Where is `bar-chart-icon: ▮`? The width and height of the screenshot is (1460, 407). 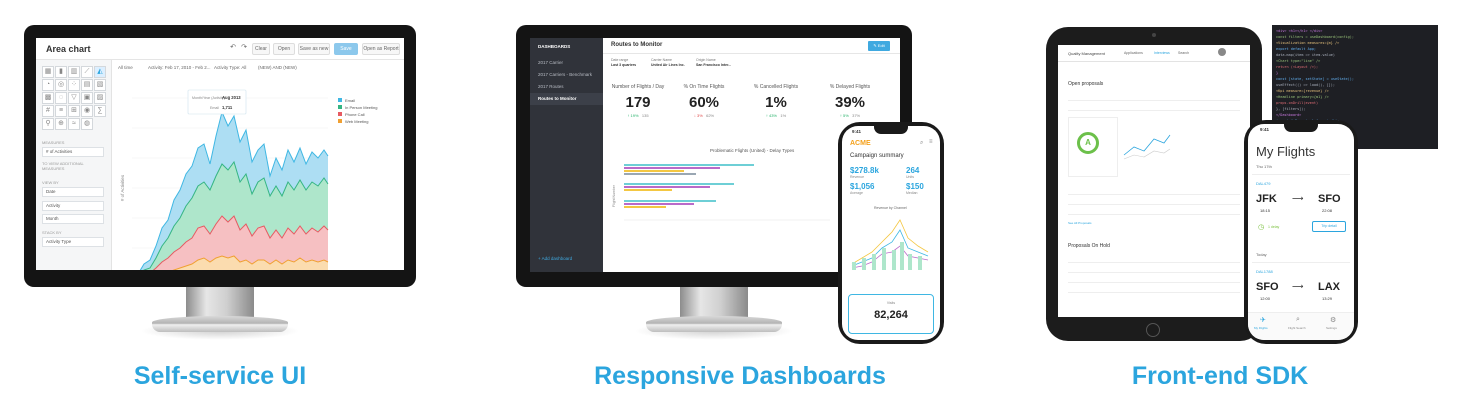 bar-chart-icon: ▮ is located at coordinates (61, 72).